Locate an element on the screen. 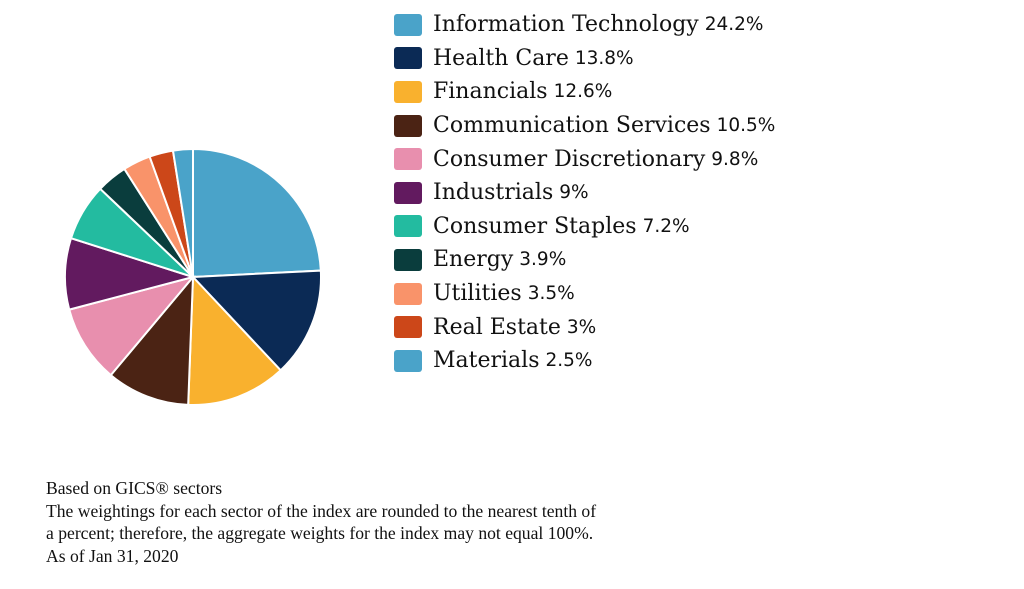 The height and width of the screenshot is (589, 1024). legend-item: Information Technology 24.2% is located at coordinates (584, 25).